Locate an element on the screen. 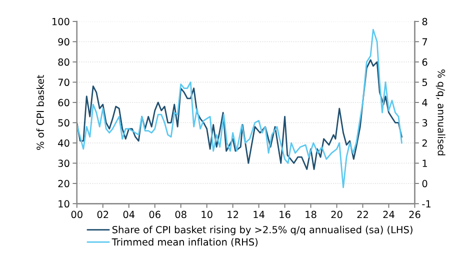 Image resolution: width=466 pixels, height=268 pixels. x-tick-label: 02 is located at coordinates (102, 214).